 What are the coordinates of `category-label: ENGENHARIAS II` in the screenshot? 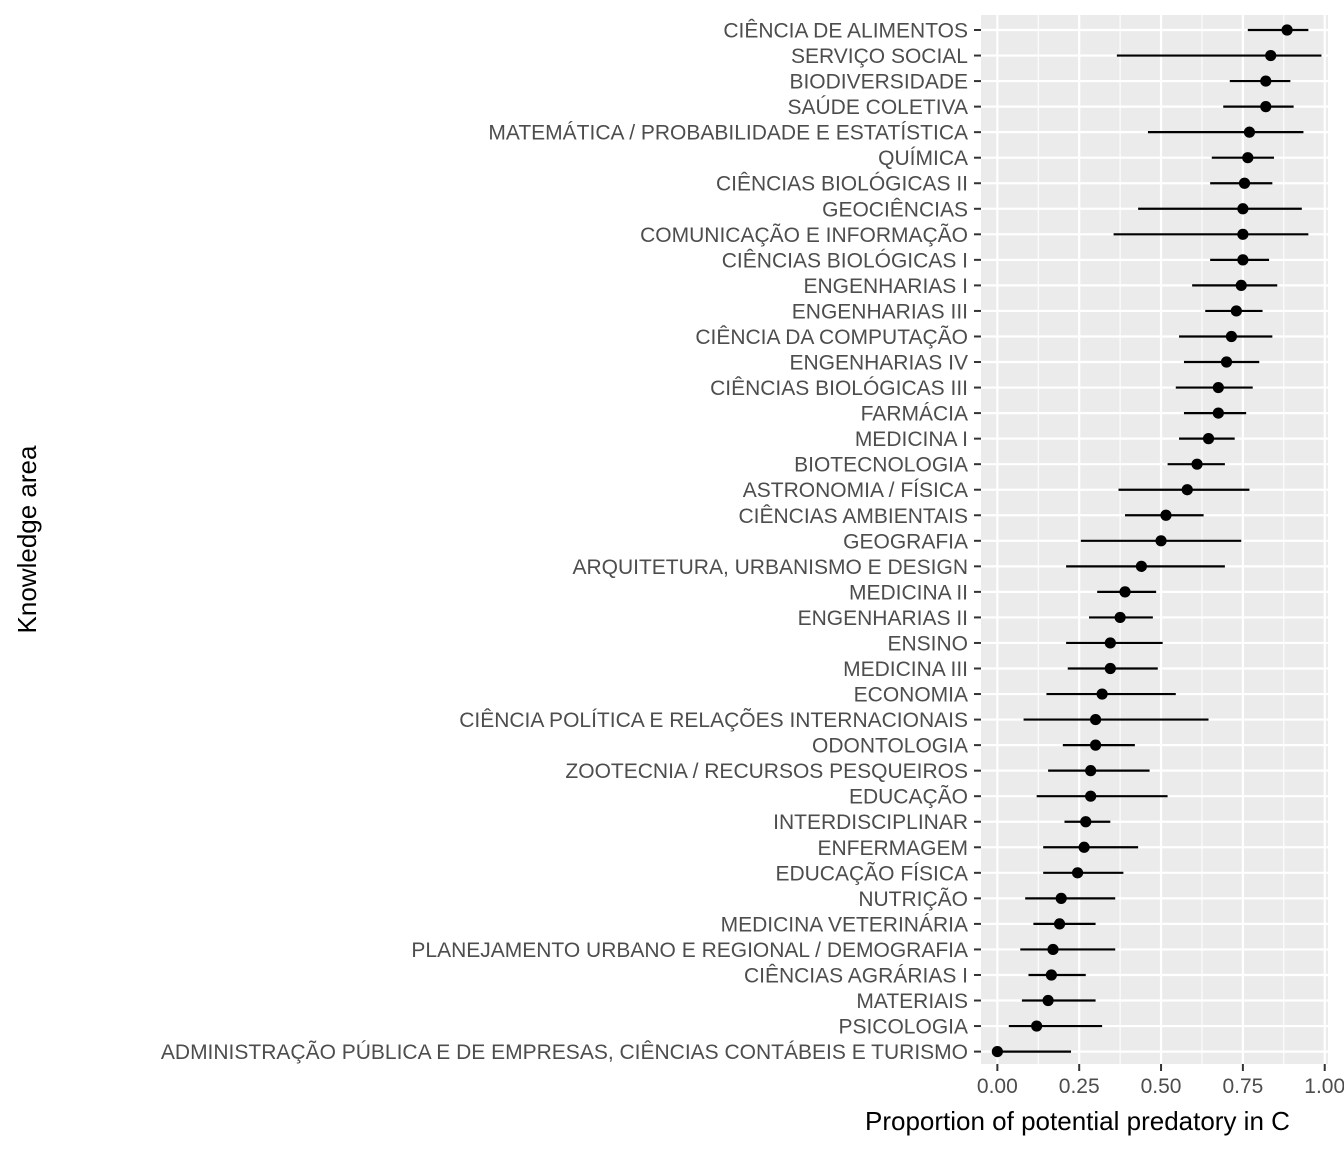 It's located at (883, 618).